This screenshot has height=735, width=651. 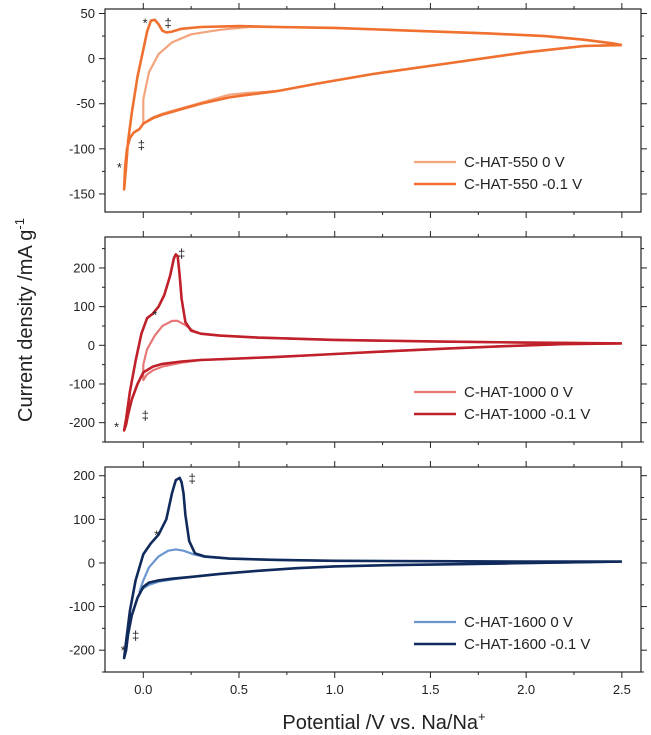 I want to click on y-tick-label: -150, so click(x=82, y=193).